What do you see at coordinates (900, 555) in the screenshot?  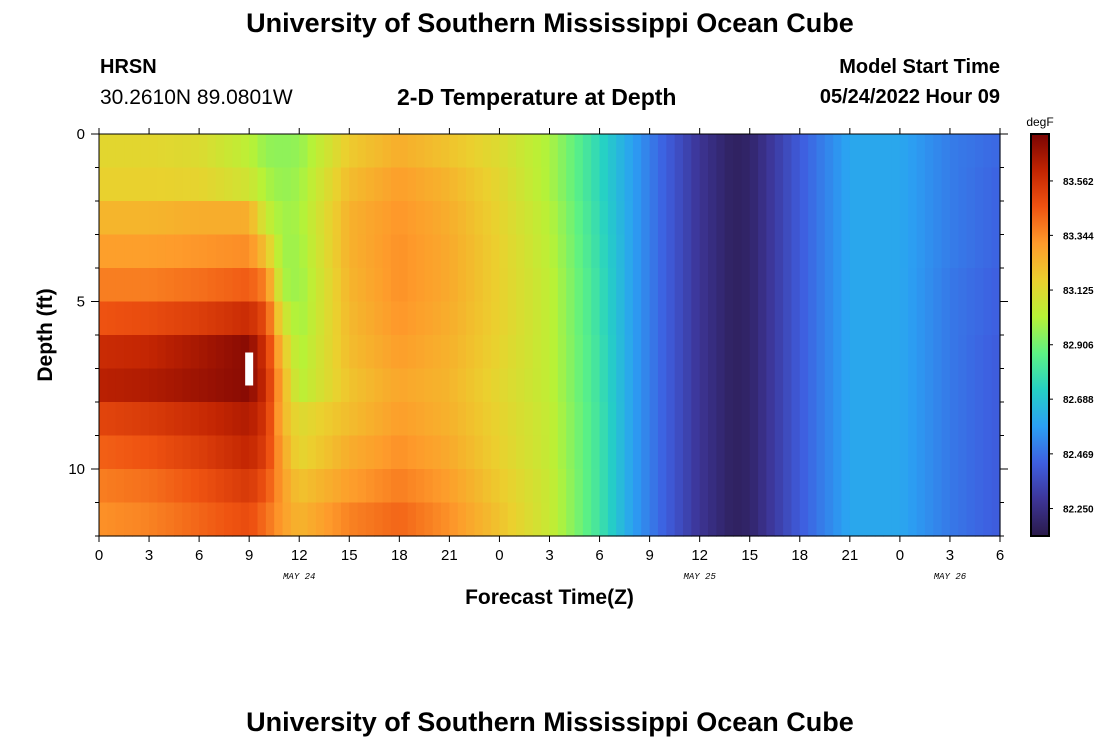 I see `x-tick-label: 0` at bounding box center [900, 555].